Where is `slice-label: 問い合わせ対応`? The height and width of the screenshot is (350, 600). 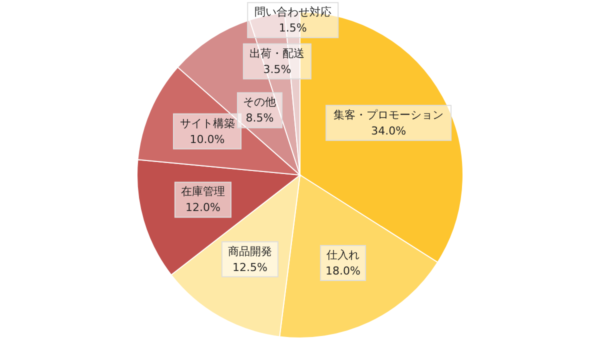
slice-label: 問い合わせ対応 is located at coordinates (293, 12).